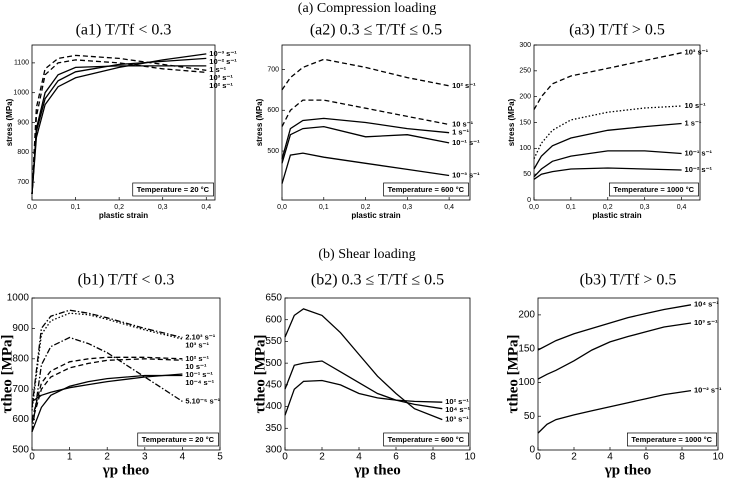  What do you see at coordinates (199, 382) in the screenshot?
I see `series-label: 10⁻⁴ s⁻¹` at bounding box center [199, 382].